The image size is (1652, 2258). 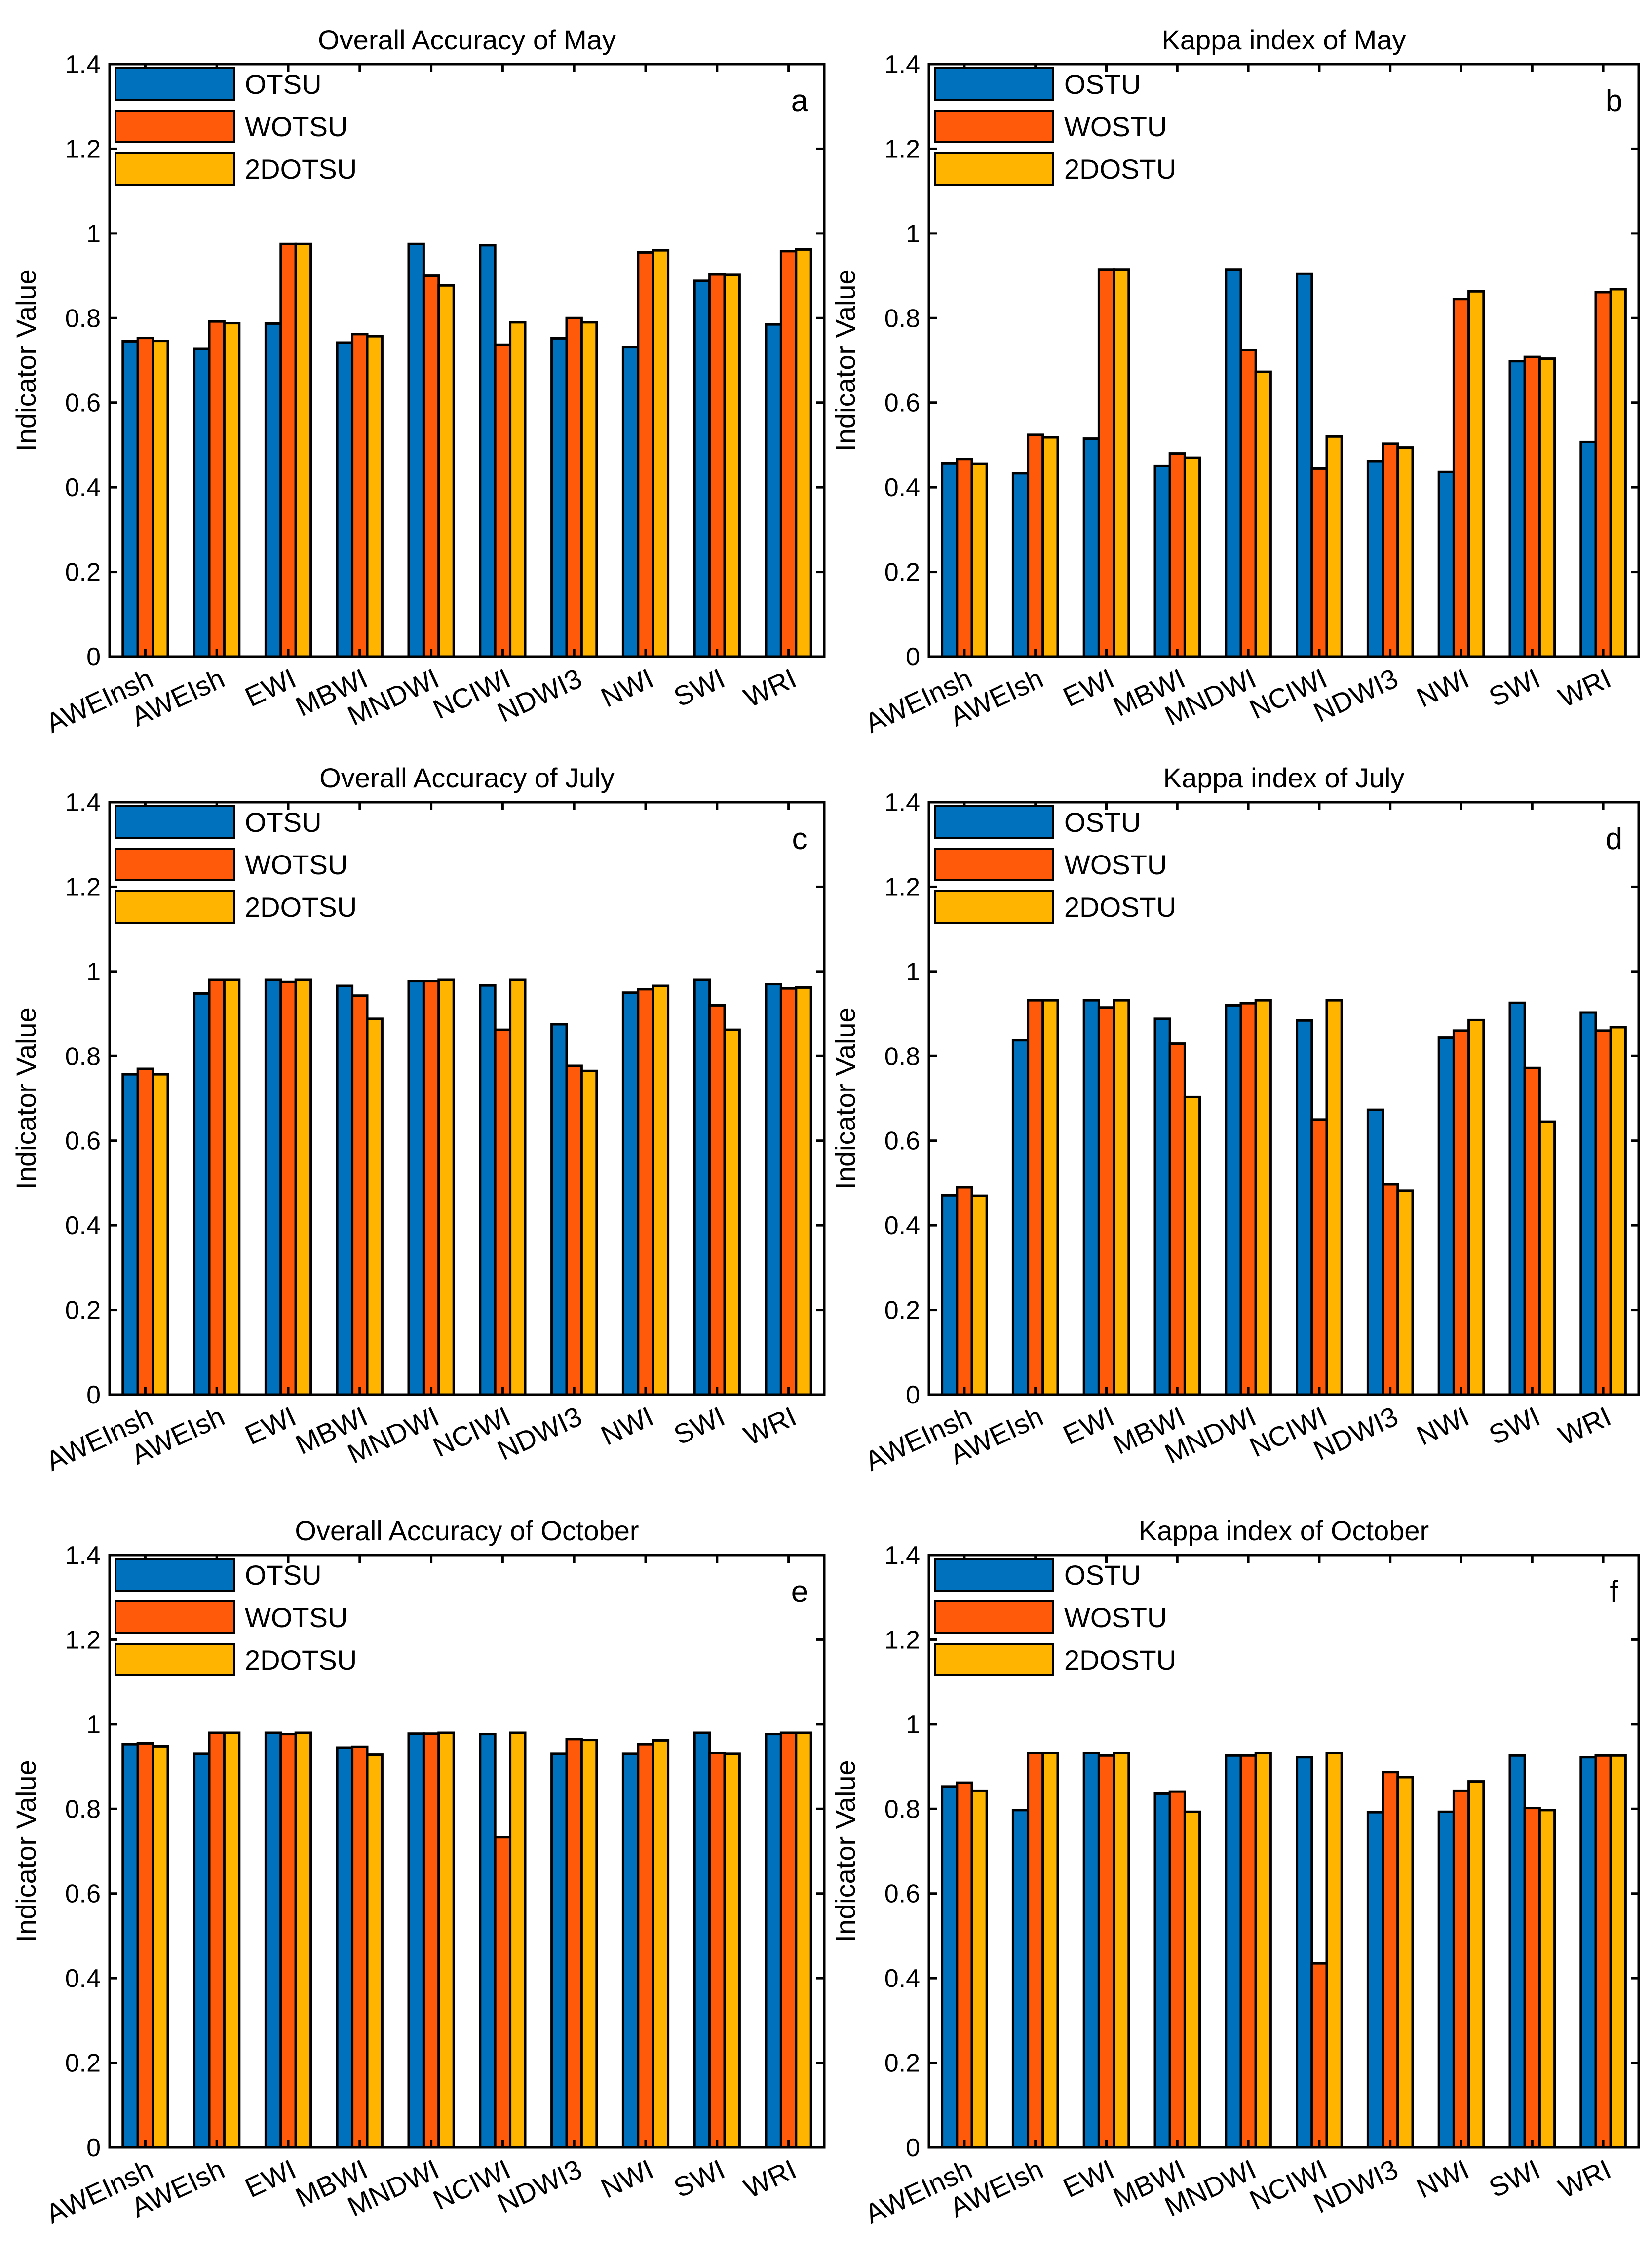 What do you see at coordinates (804, 1191) in the screenshot?
I see `bar-2dotsu-wri` at bounding box center [804, 1191].